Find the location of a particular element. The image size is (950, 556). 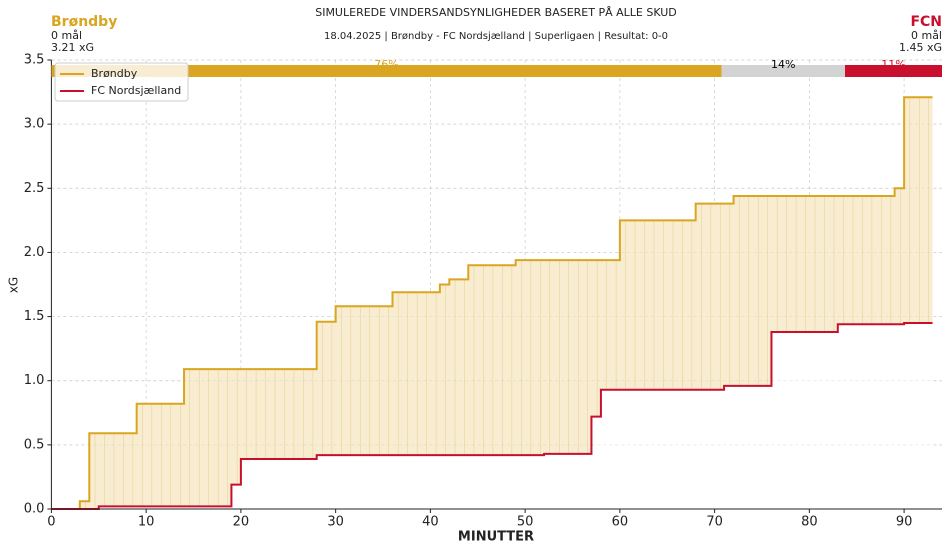

legend-box is located at coordinates (121, 82).